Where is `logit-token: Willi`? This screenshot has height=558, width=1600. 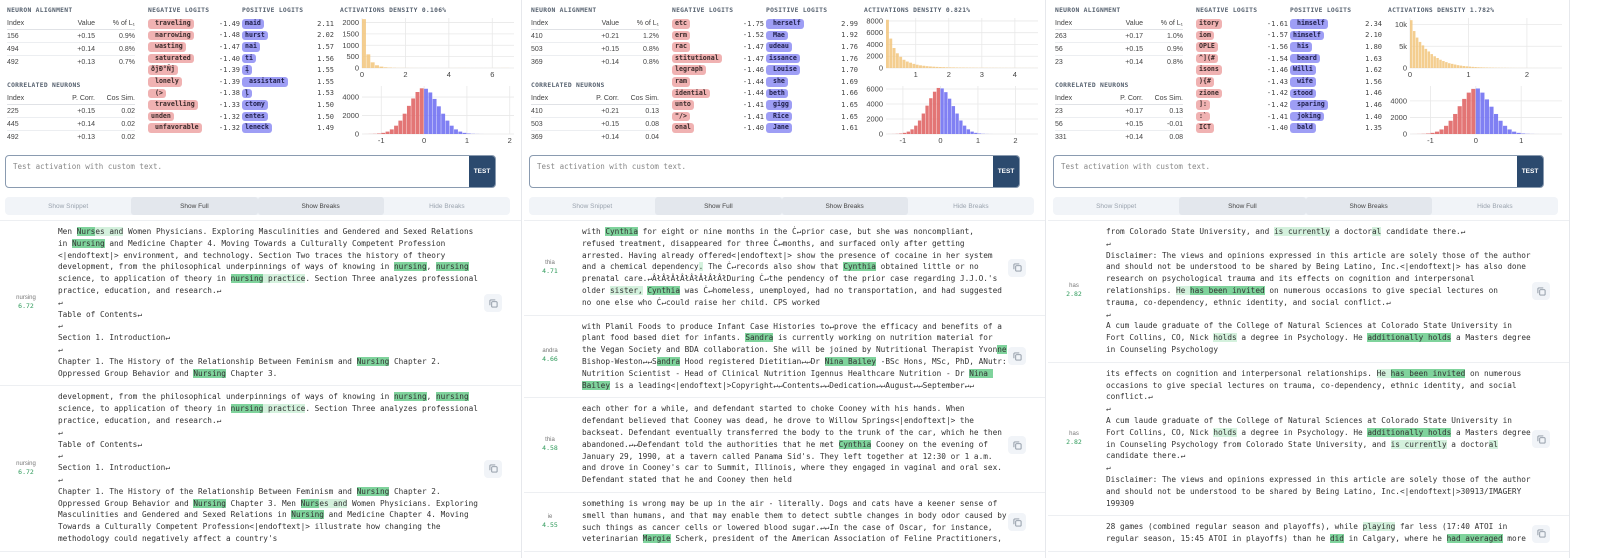
logit-token: Willi is located at coordinates (1303, 70).